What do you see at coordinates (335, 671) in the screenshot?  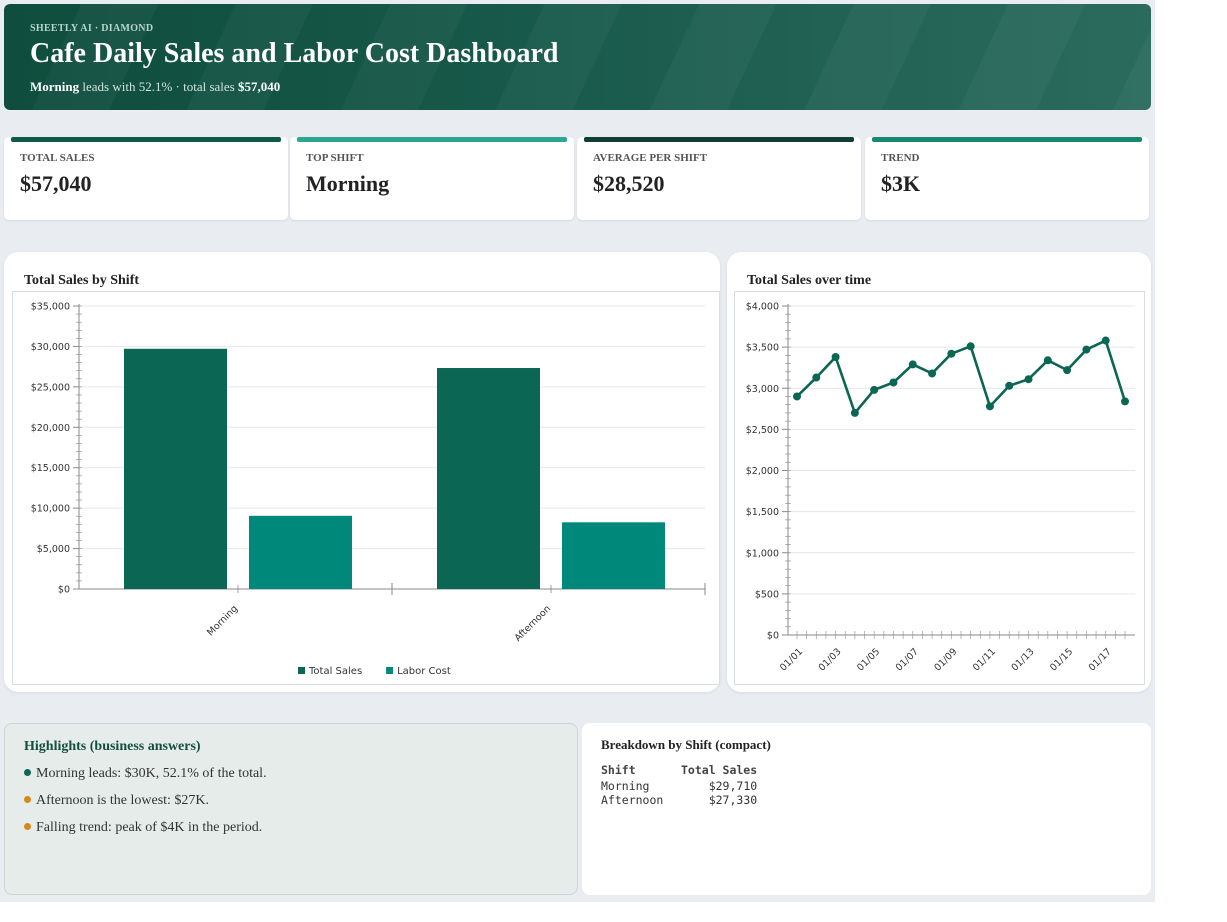 I see `legend-label: Total Sales` at bounding box center [335, 671].